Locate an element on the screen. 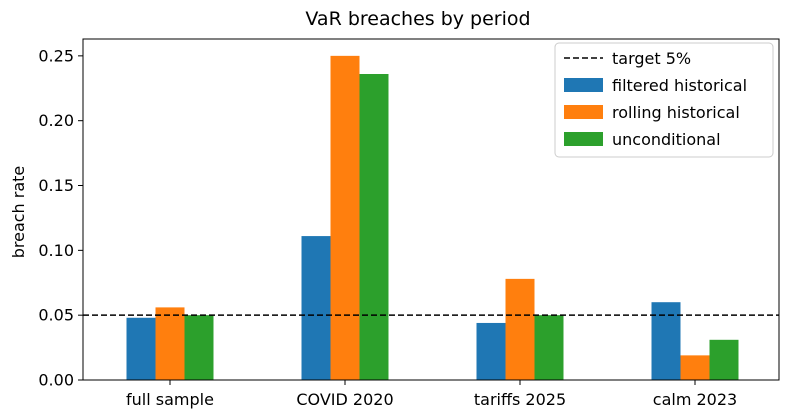 This screenshot has width=791, height=418. y-axis-label: breach rate is located at coordinates (18, 212).